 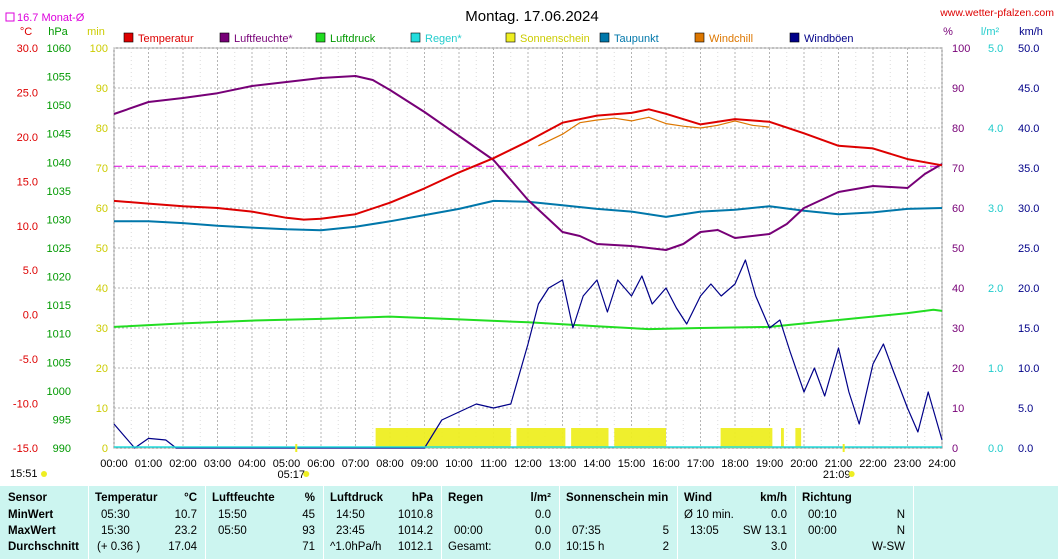 I want to click on luftfeuchte-max-value: 93, so click(x=308, y=531).